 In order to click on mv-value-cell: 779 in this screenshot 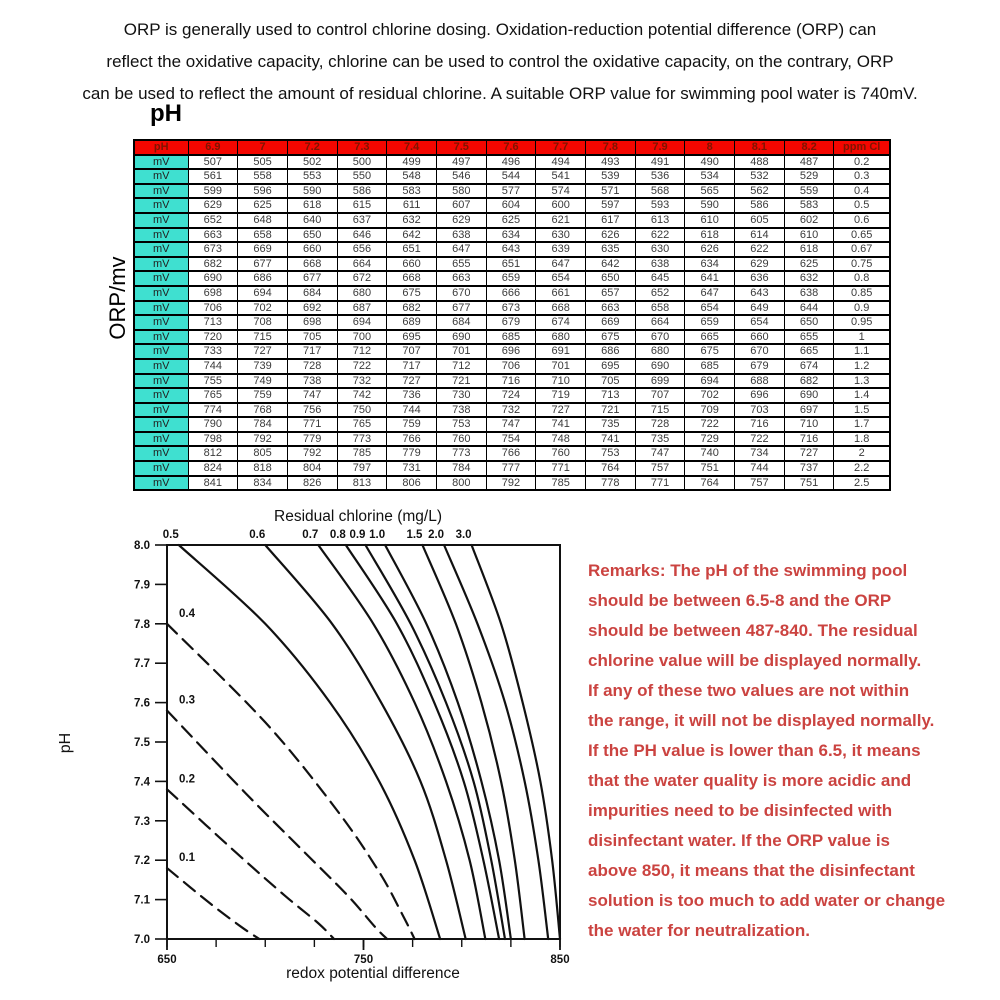, I will do `click(312, 439)`.